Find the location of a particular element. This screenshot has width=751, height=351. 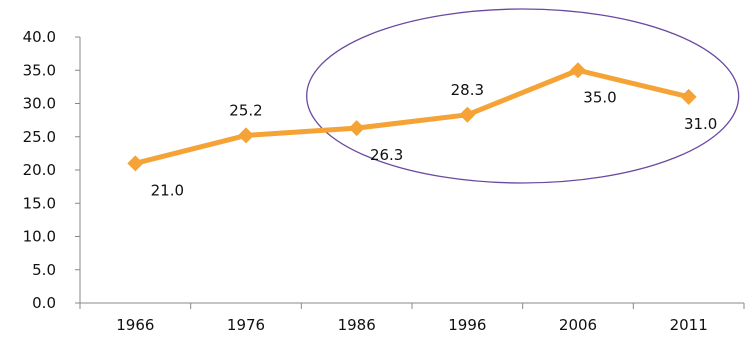

y-tick-label: 5.0 is located at coordinates (44, 270).